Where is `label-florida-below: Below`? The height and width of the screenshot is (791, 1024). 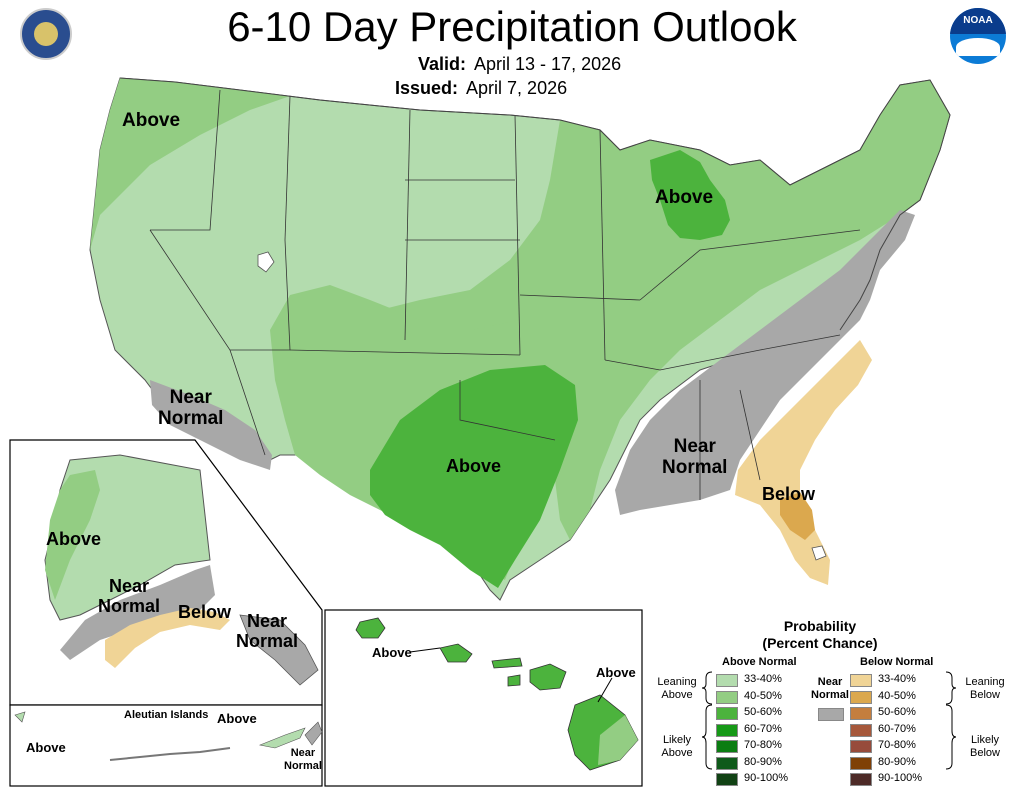
label-florida-below: Below is located at coordinates (789, 494).